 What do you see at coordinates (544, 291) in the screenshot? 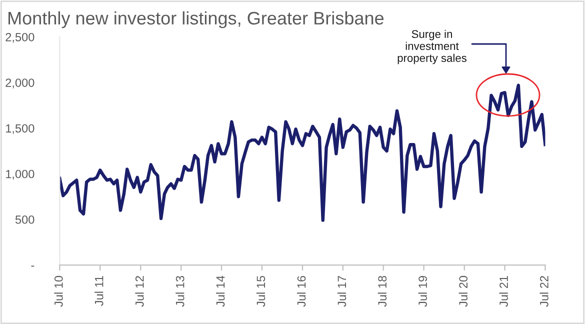
I see `x-tick-label: Jul 22` at bounding box center [544, 291].